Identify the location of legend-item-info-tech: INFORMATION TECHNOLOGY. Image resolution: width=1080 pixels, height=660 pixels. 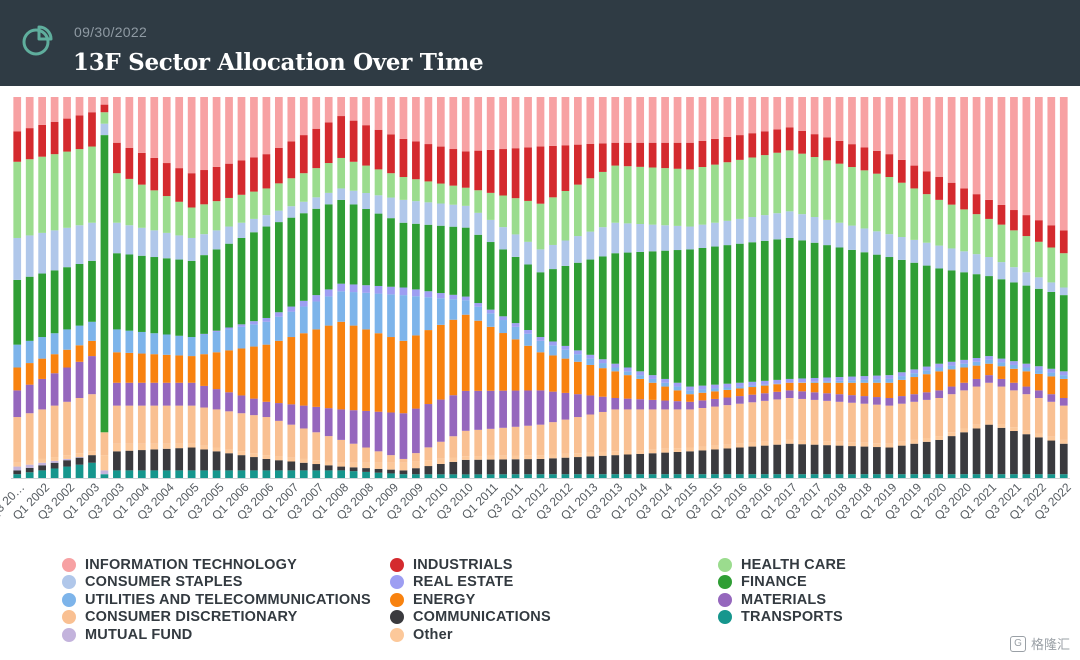
(179, 564).